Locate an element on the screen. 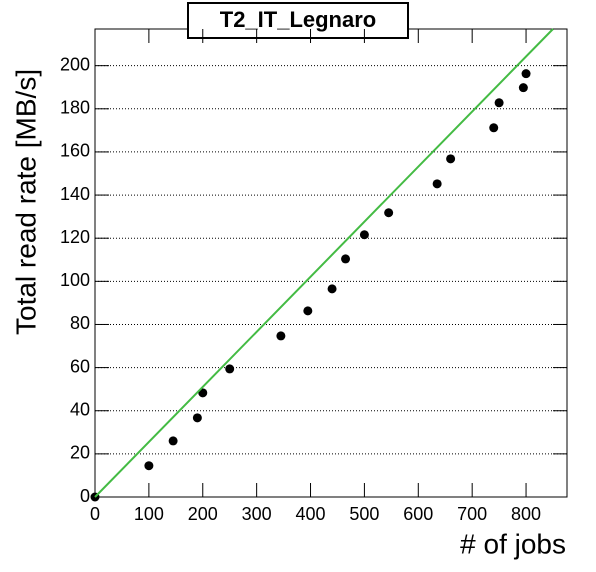 This screenshot has width=596, height=572. y-tick-label: 40 is located at coordinates (80, 409).